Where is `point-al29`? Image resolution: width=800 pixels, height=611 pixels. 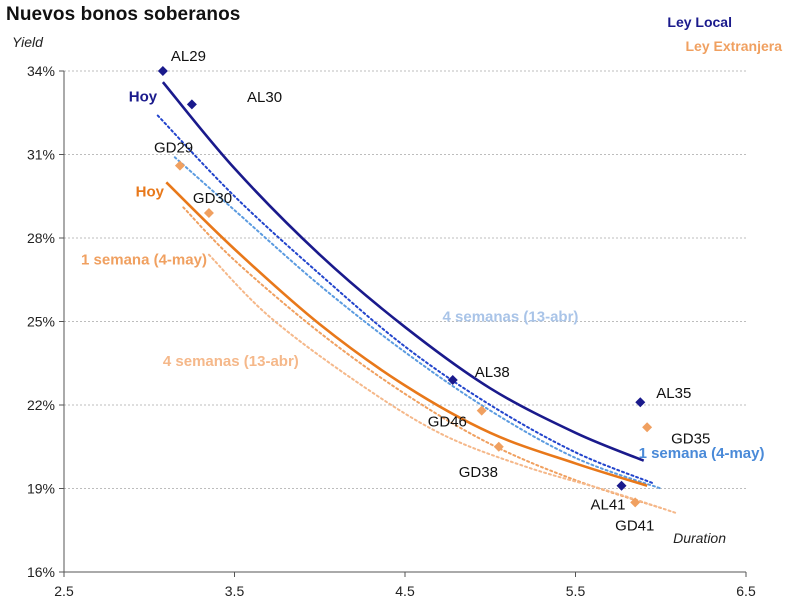 point-al29 is located at coordinates (162, 71).